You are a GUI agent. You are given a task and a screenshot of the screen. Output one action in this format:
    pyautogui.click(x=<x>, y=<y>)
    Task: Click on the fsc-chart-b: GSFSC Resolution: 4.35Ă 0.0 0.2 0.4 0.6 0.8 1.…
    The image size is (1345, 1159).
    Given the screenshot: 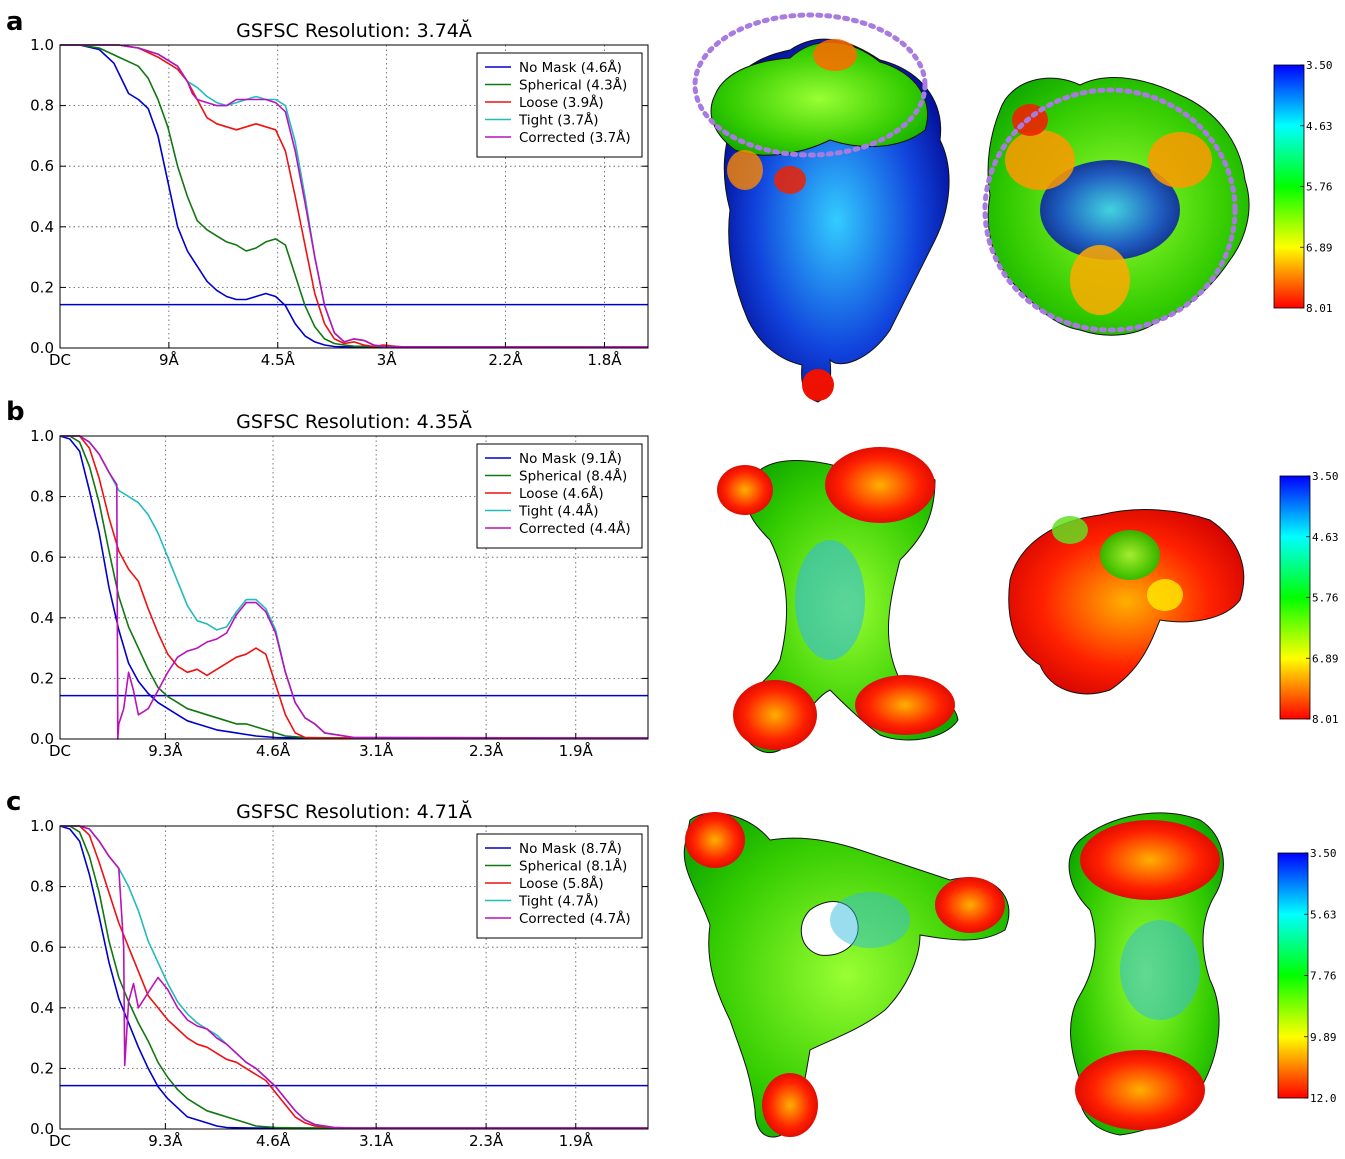 What is the action you would take?
    pyautogui.click(x=339, y=584)
    